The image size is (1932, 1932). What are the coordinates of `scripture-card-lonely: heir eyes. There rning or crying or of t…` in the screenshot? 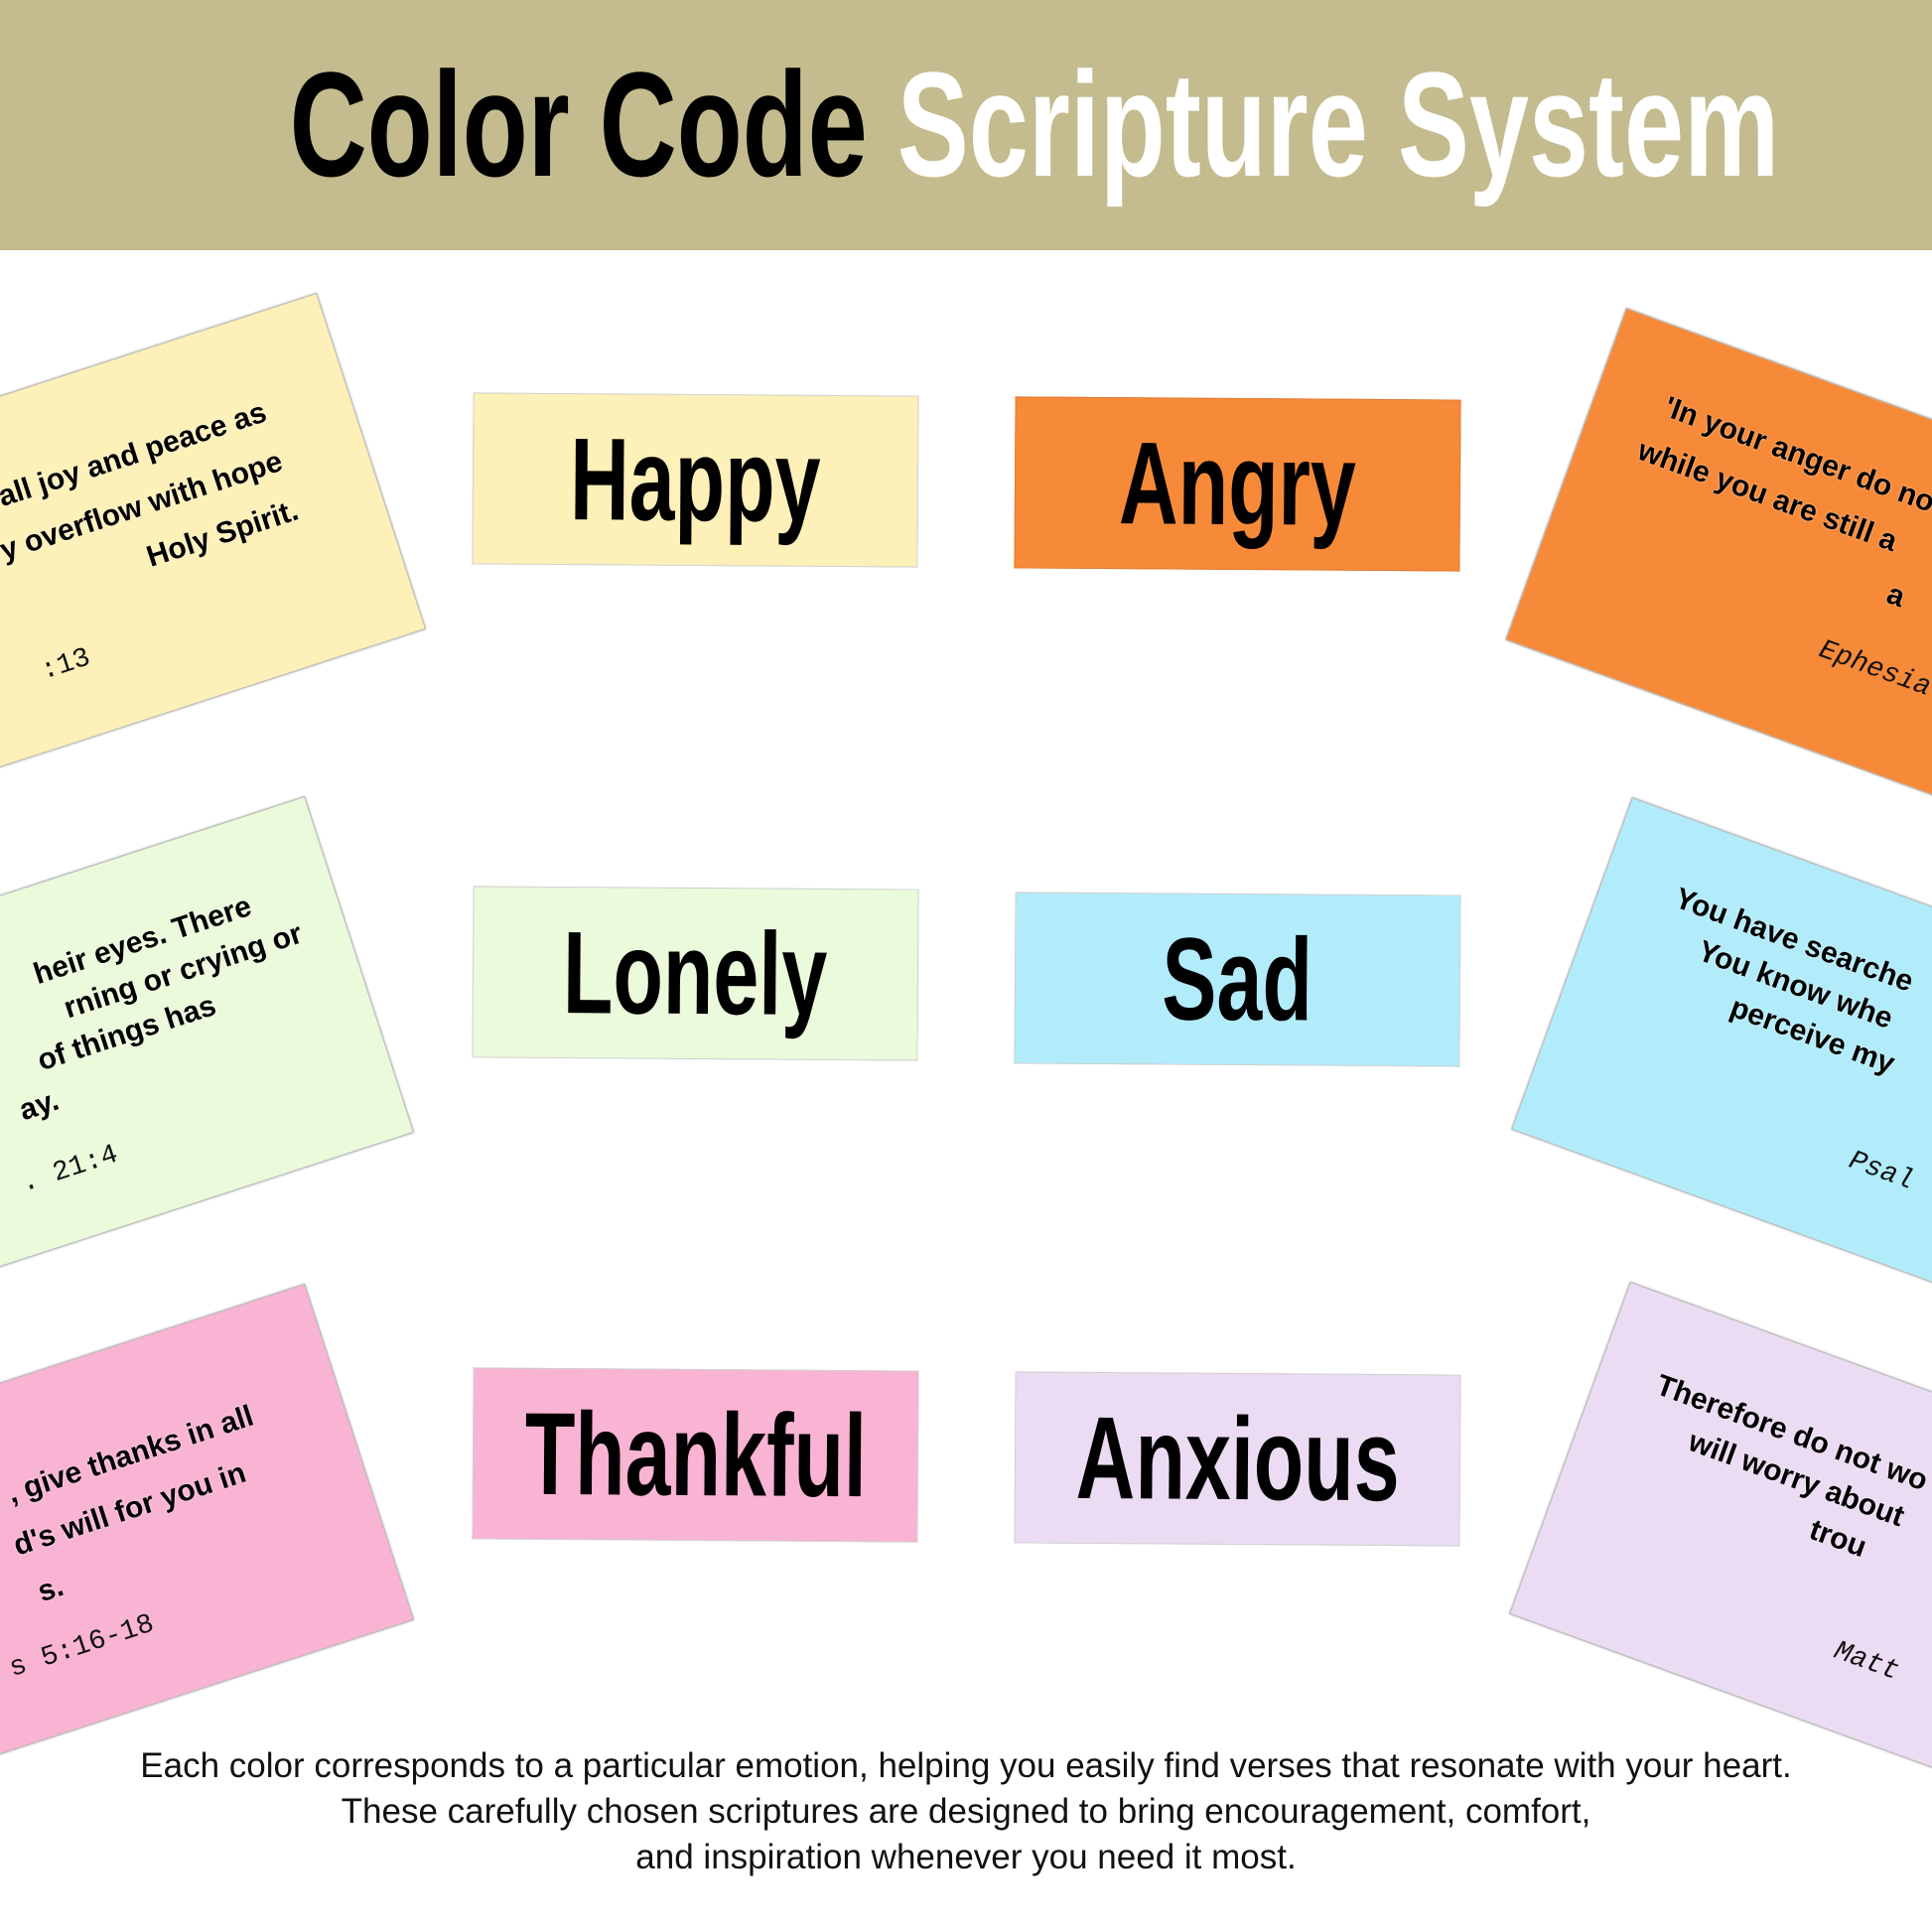 It's located at (208, 1059).